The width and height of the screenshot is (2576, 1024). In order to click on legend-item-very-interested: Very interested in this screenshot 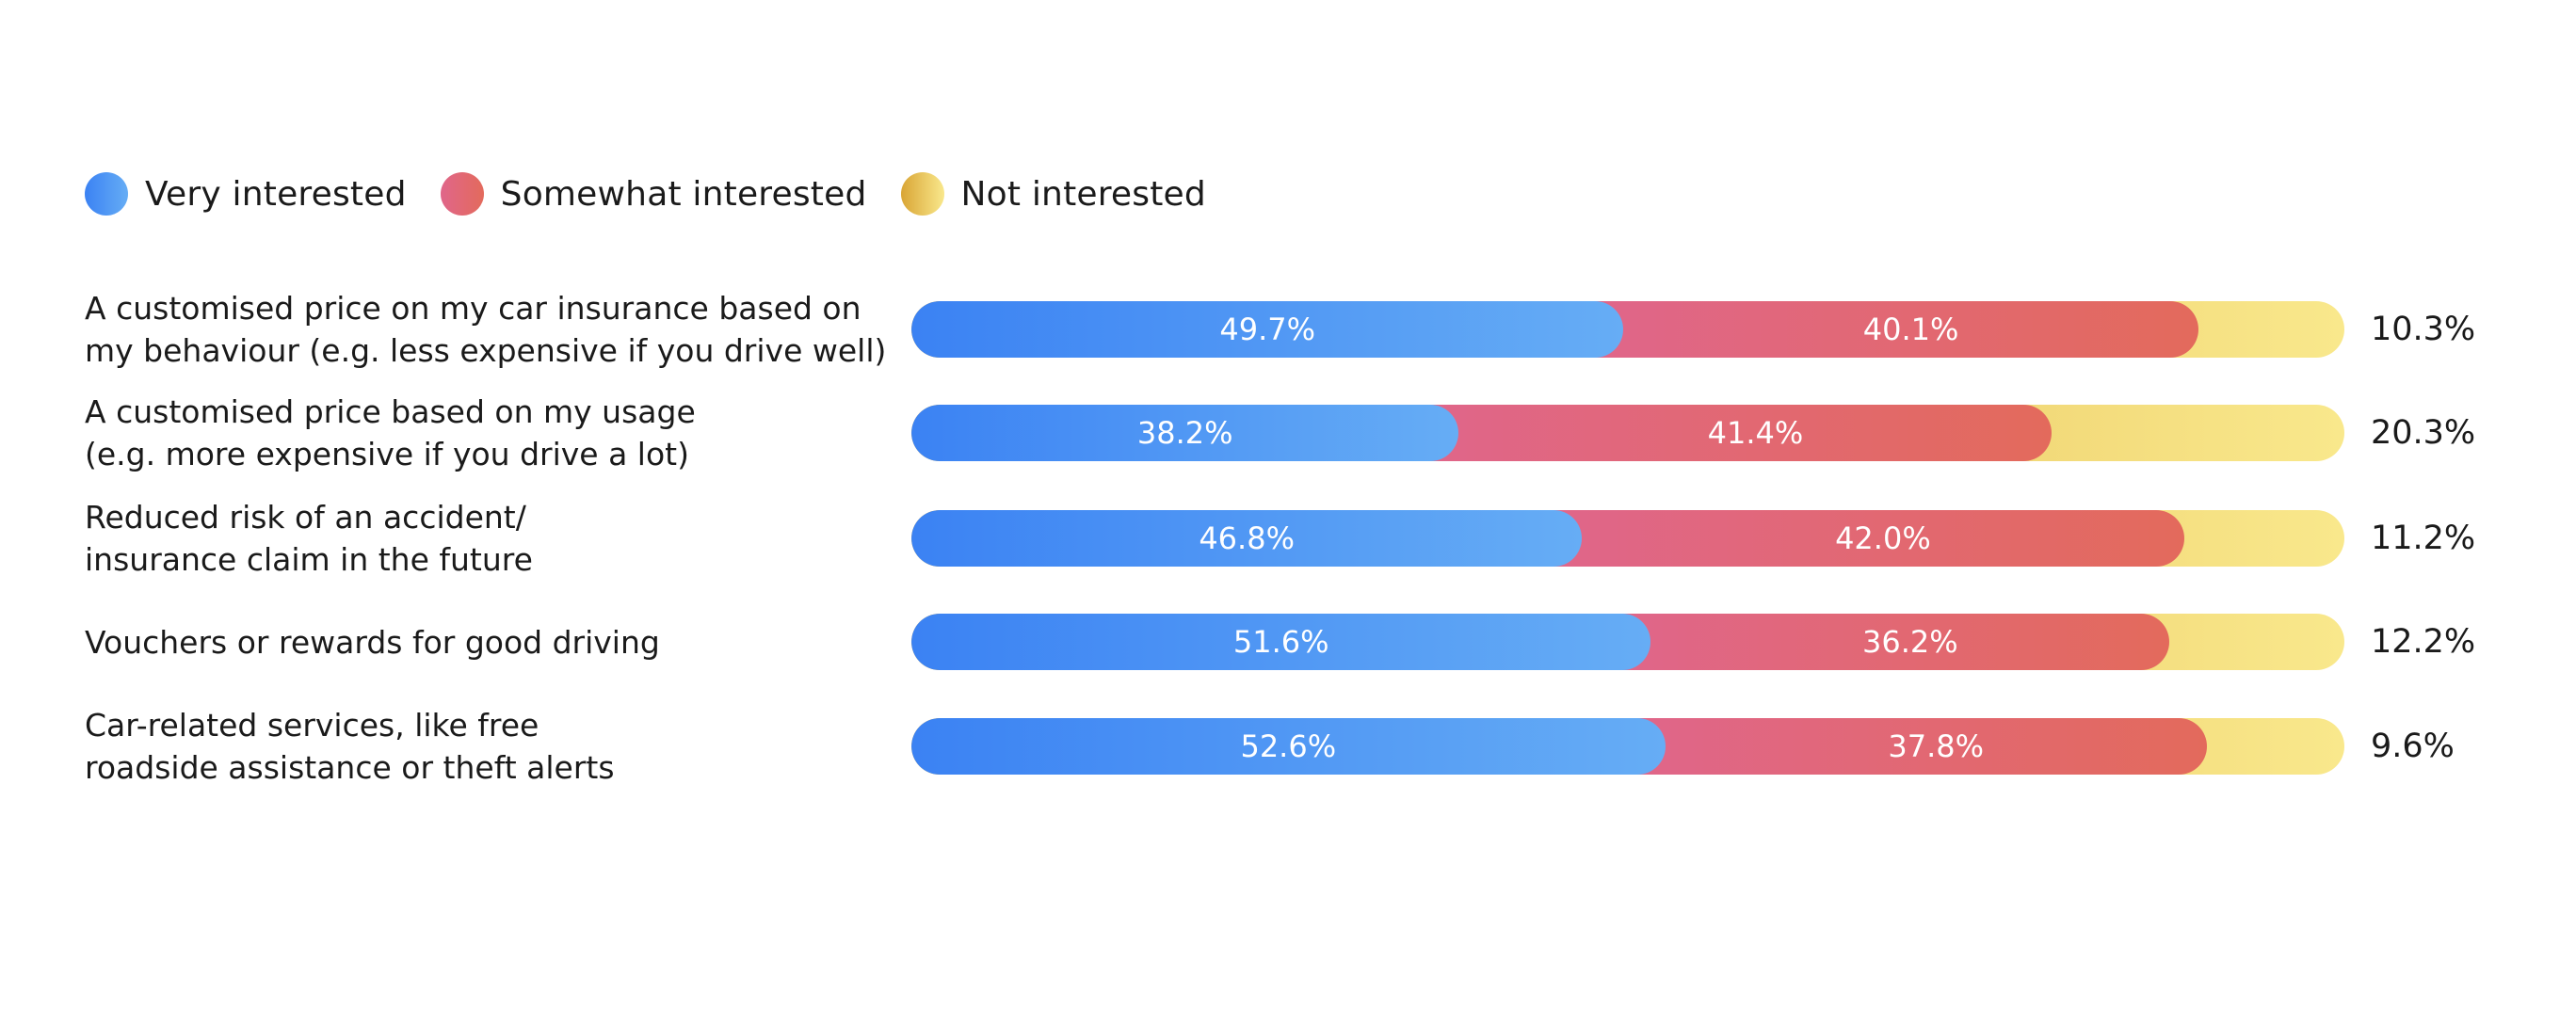, I will do `click(246, 194)`.